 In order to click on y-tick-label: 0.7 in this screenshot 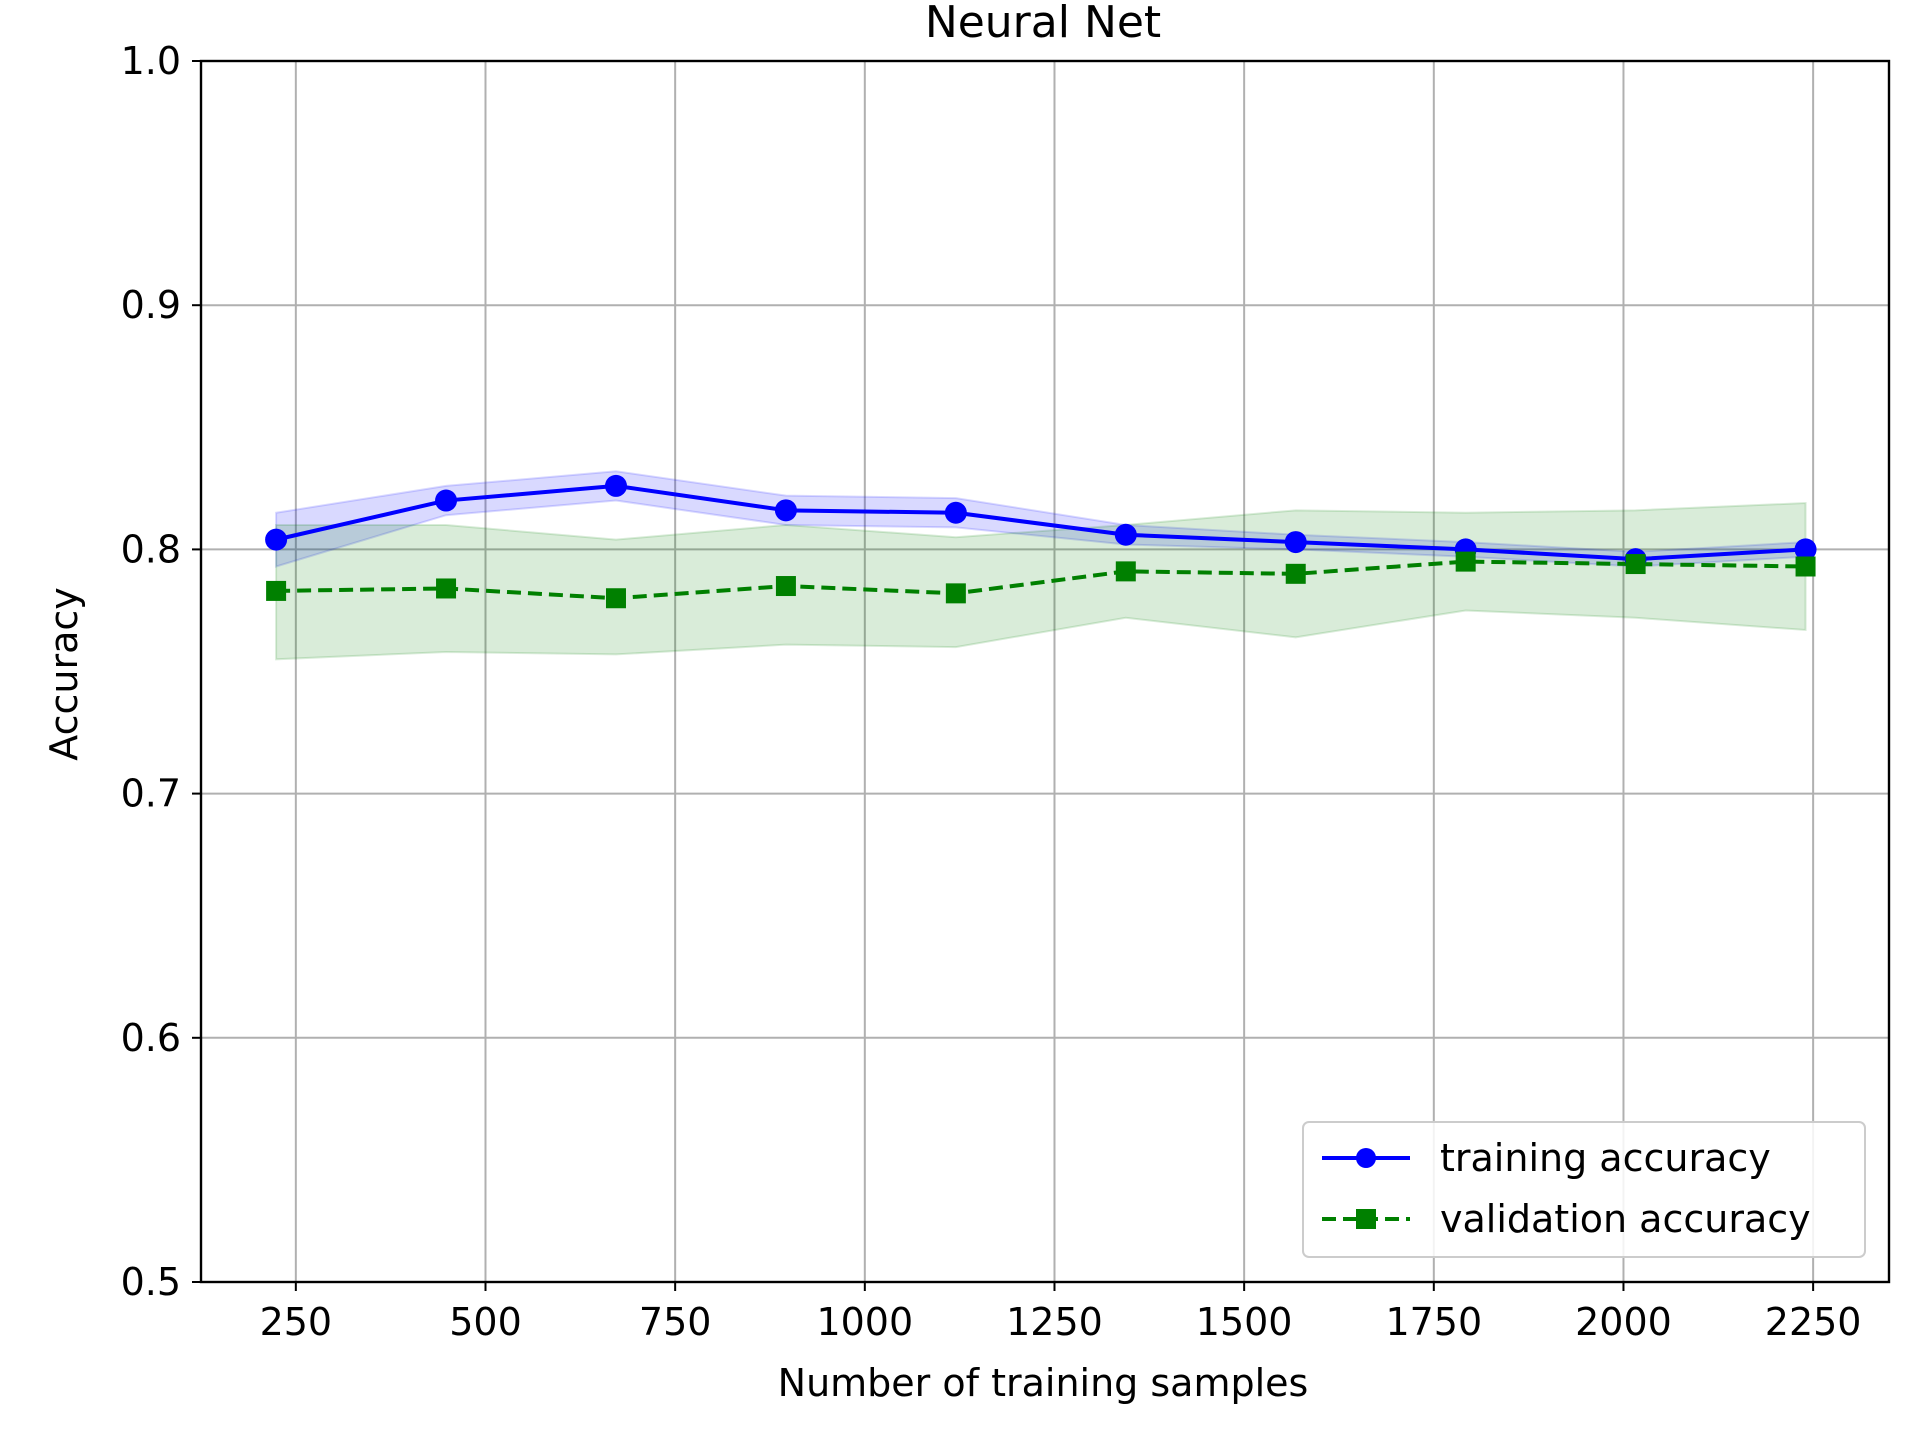, I will do `click(151, 794)`.